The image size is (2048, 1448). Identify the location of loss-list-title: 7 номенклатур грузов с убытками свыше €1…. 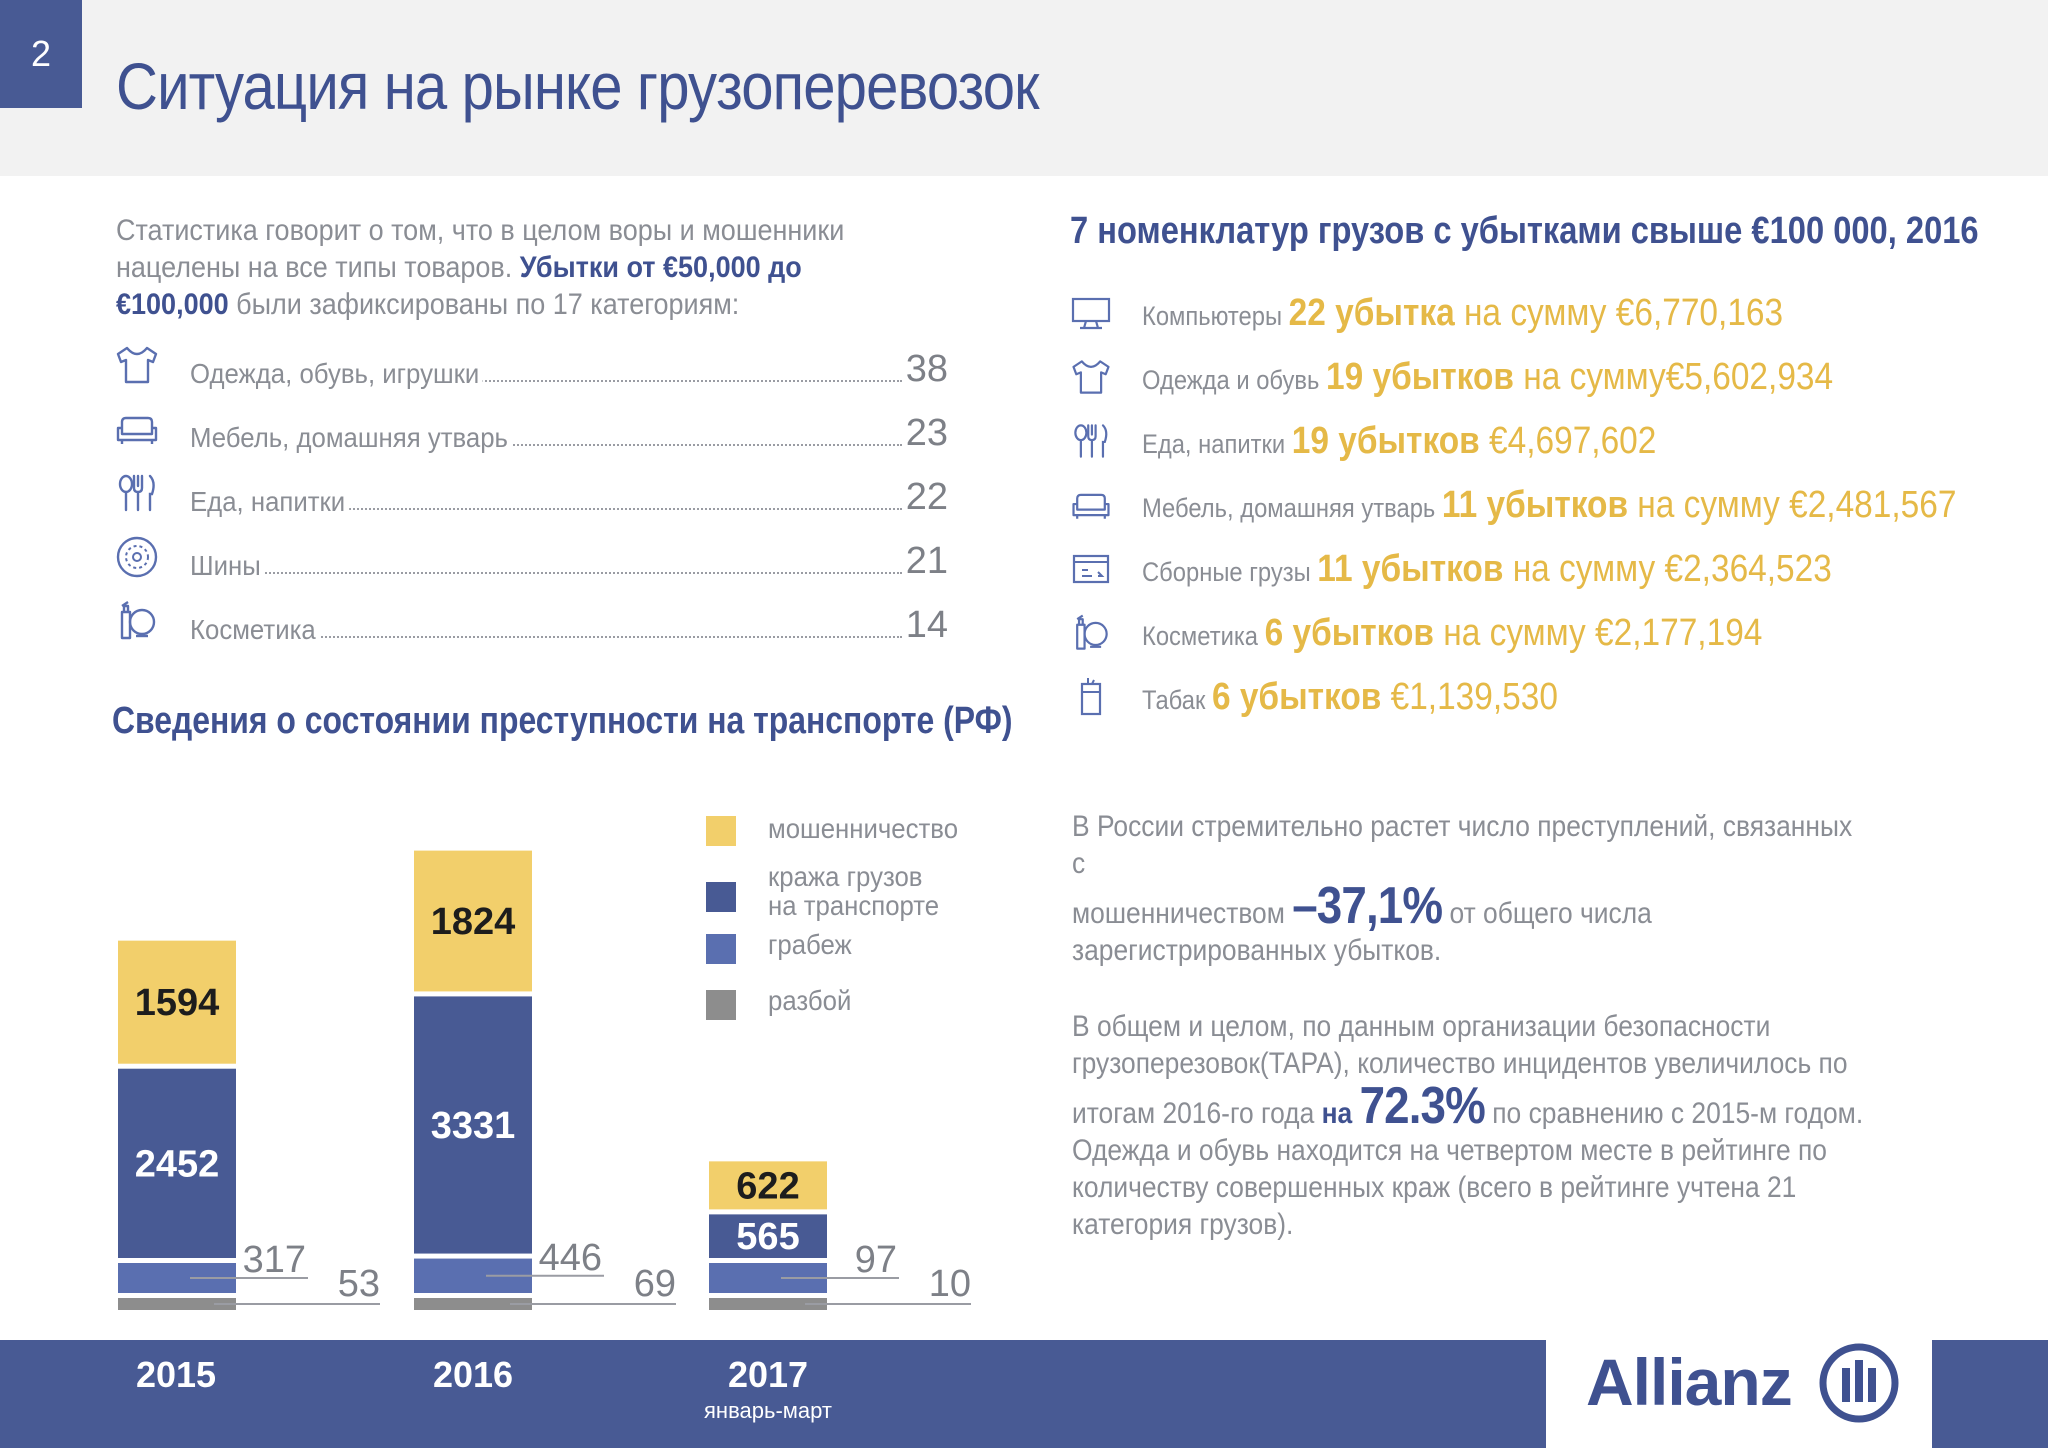
(1524, 231).